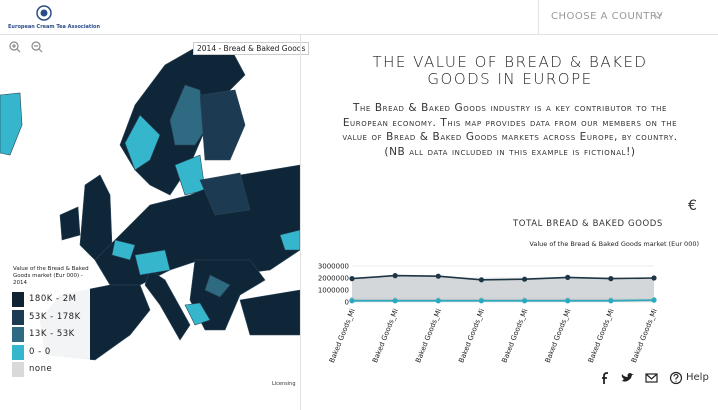 This screenshot has height=410, width=718. What do you see at coordinates (658, 16) in the screenshot?
I see `dropdown-arrow` at bounding box center [658, 16].